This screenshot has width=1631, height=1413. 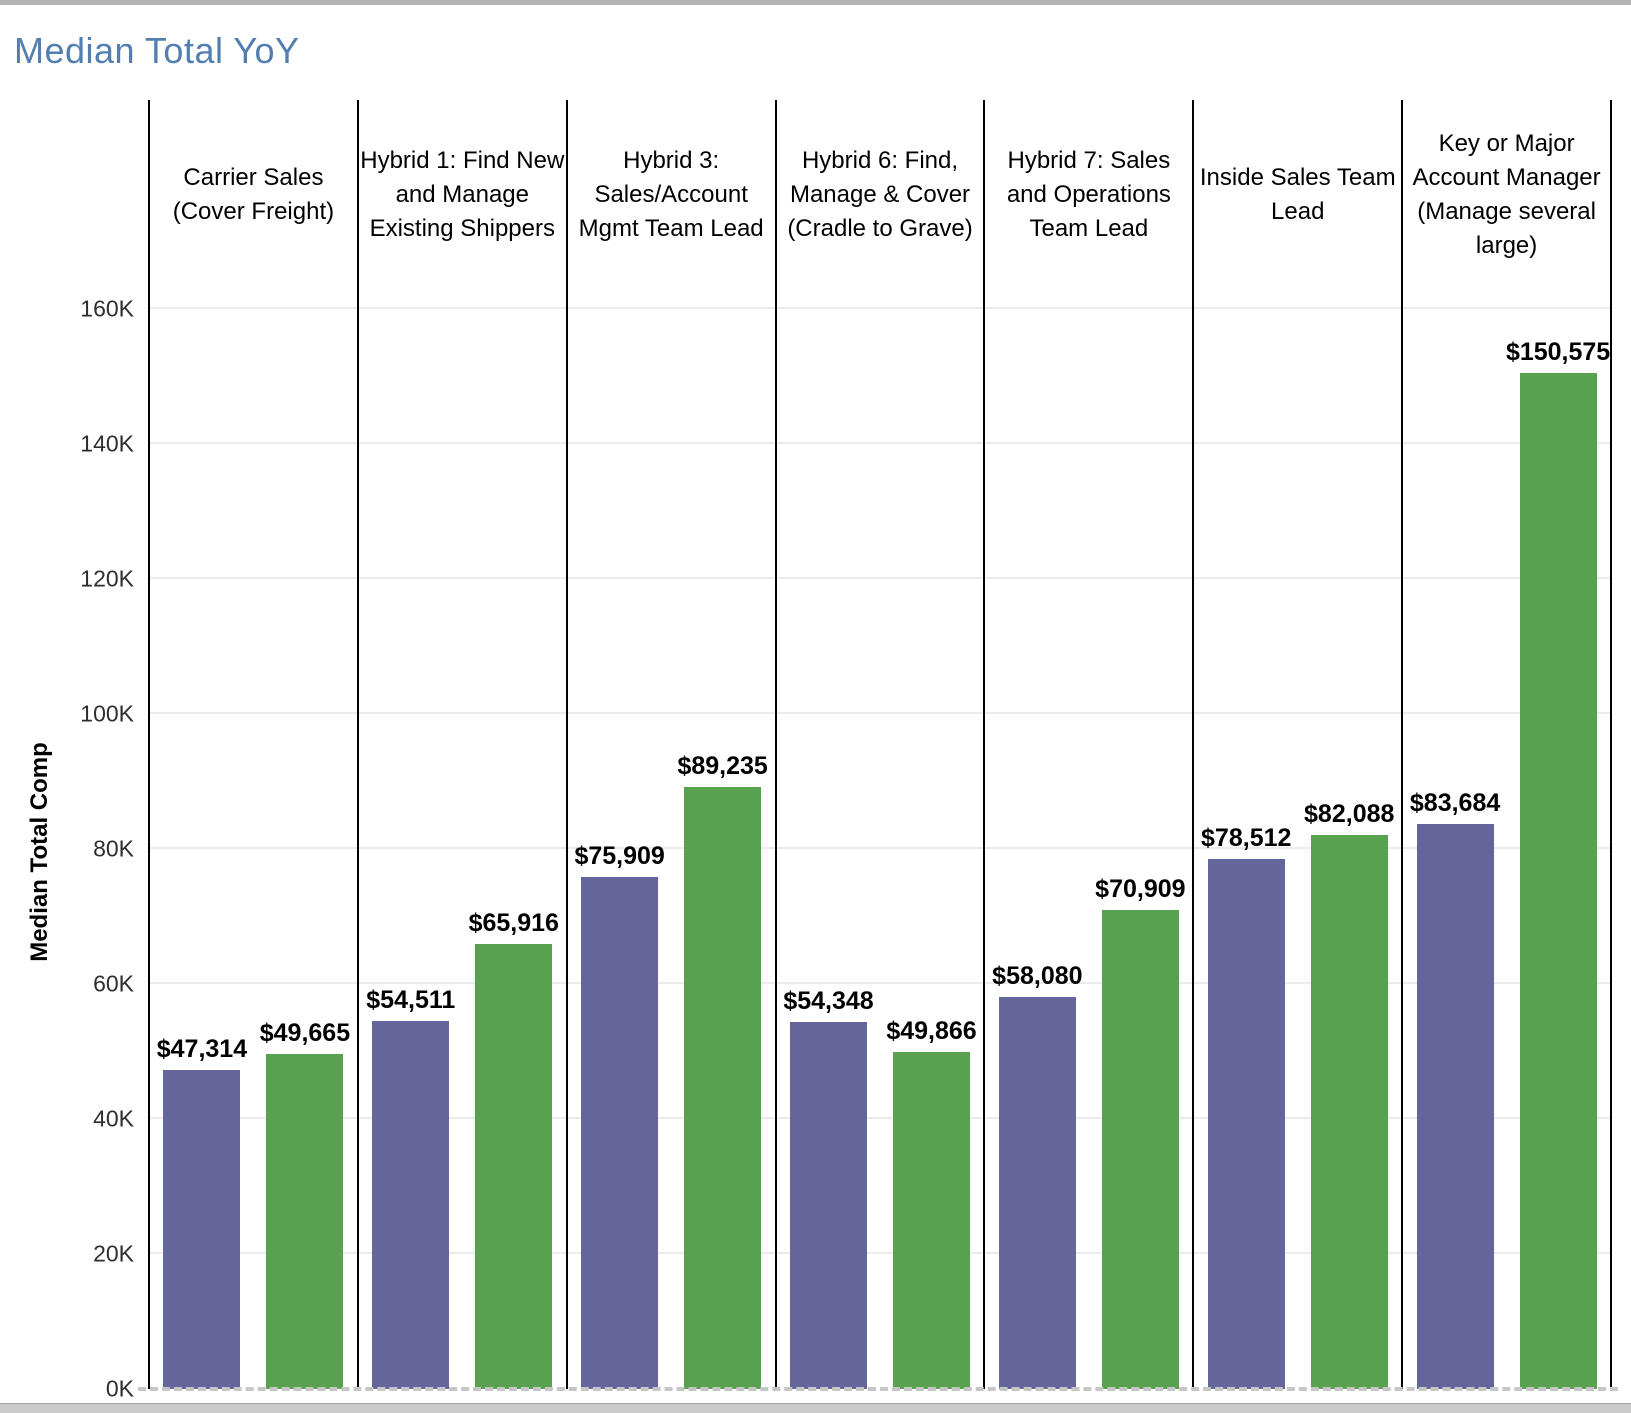 I want to click on category-column: Inside Sales Team Lead $78,512 $82,088, so click(x=1299, y=744).